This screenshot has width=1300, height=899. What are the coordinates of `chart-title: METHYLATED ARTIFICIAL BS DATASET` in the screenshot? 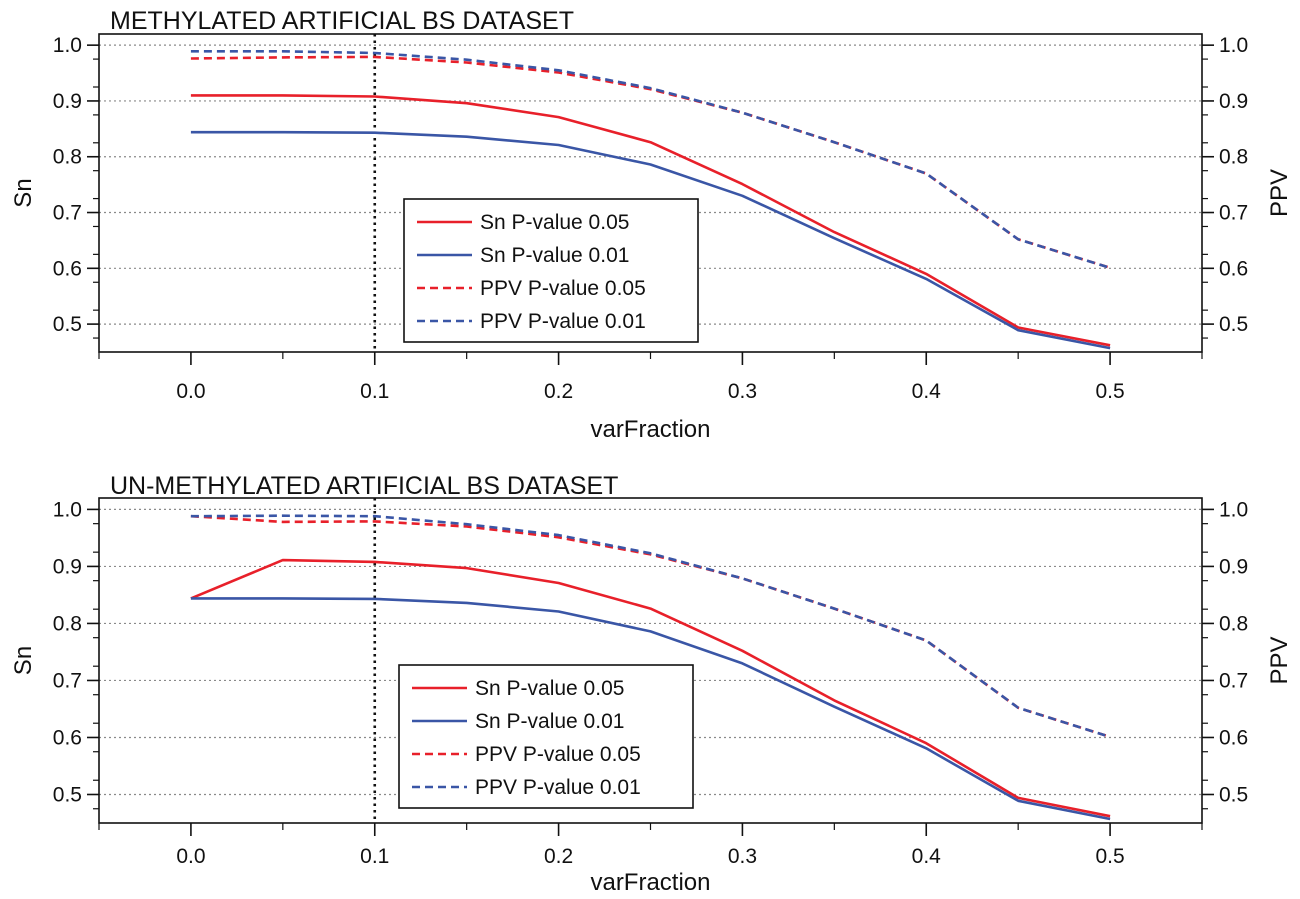 It's located at (342, 21).